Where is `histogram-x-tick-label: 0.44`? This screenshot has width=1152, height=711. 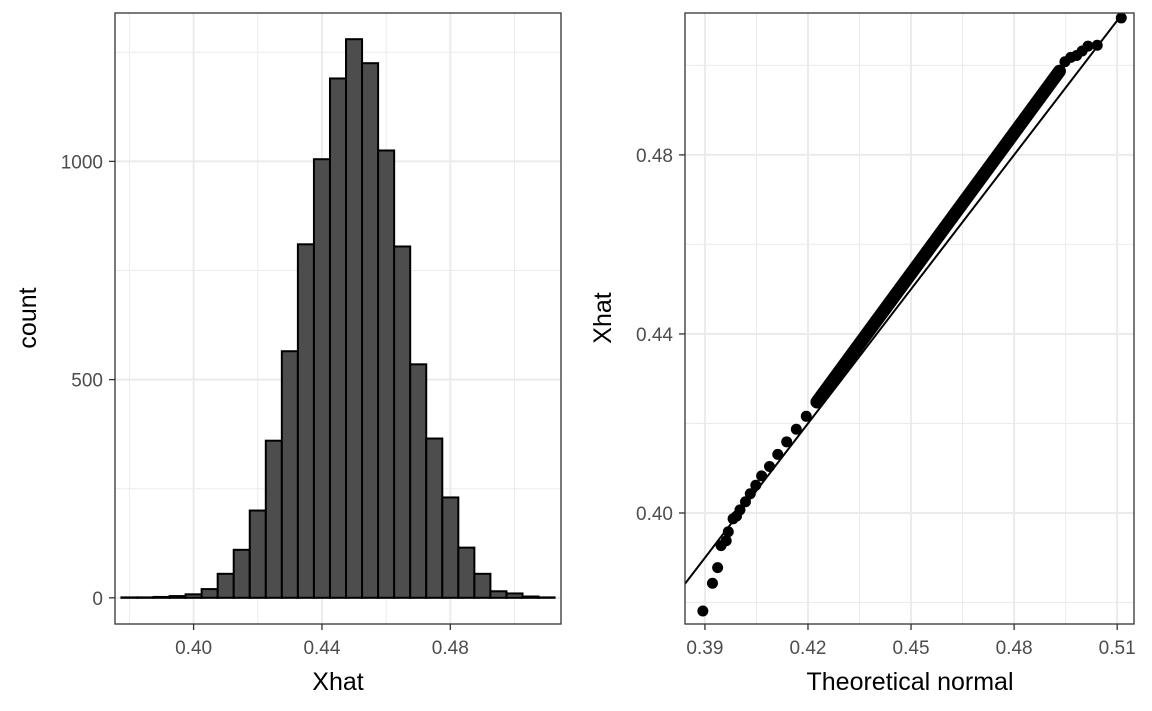 histogram-x-tick-label: 0.44 is located at coordinates (321, 648).